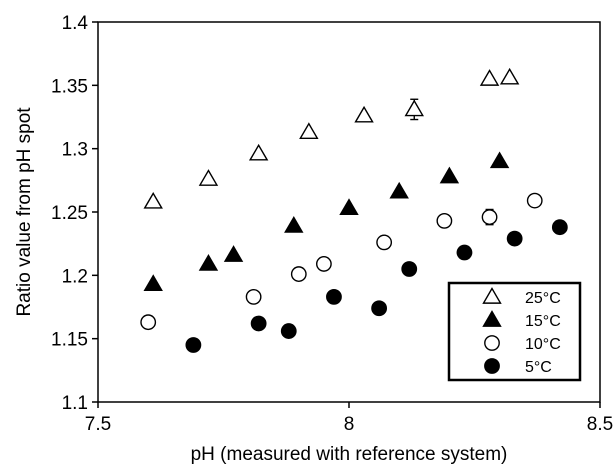 Image resolution: width=616 pixels, height=468 pixels. What do you see at coordinates (69, 213) in the screenshot?
I see `y-tick-label: 1.25` at bounding box center [69, 213].